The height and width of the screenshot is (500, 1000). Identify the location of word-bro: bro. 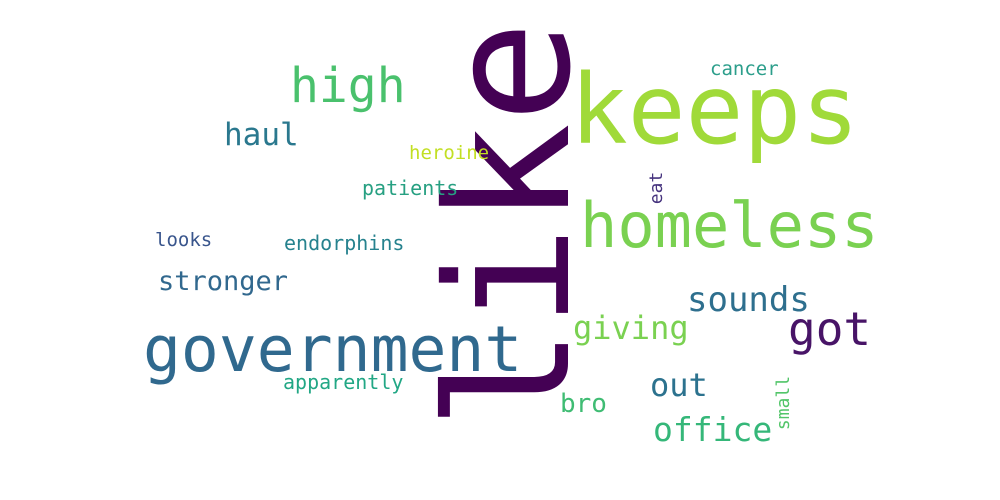
(583, 404).